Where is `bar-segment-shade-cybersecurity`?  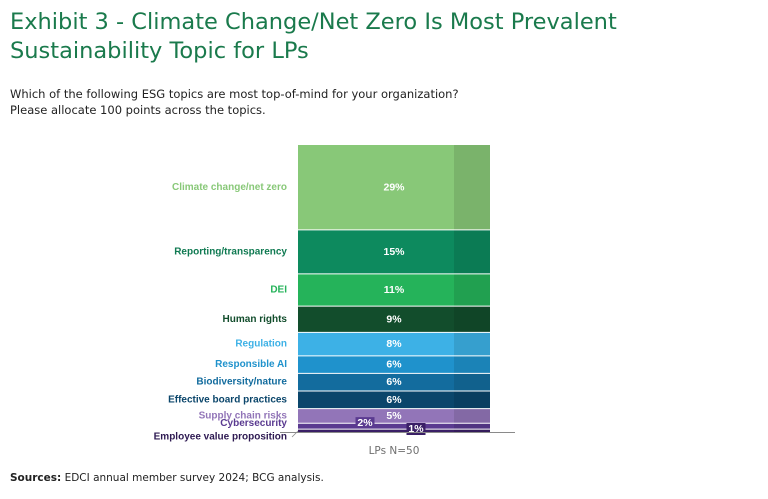
bar-segment-shade-cybersecurity is located at coordinates (472, 426).